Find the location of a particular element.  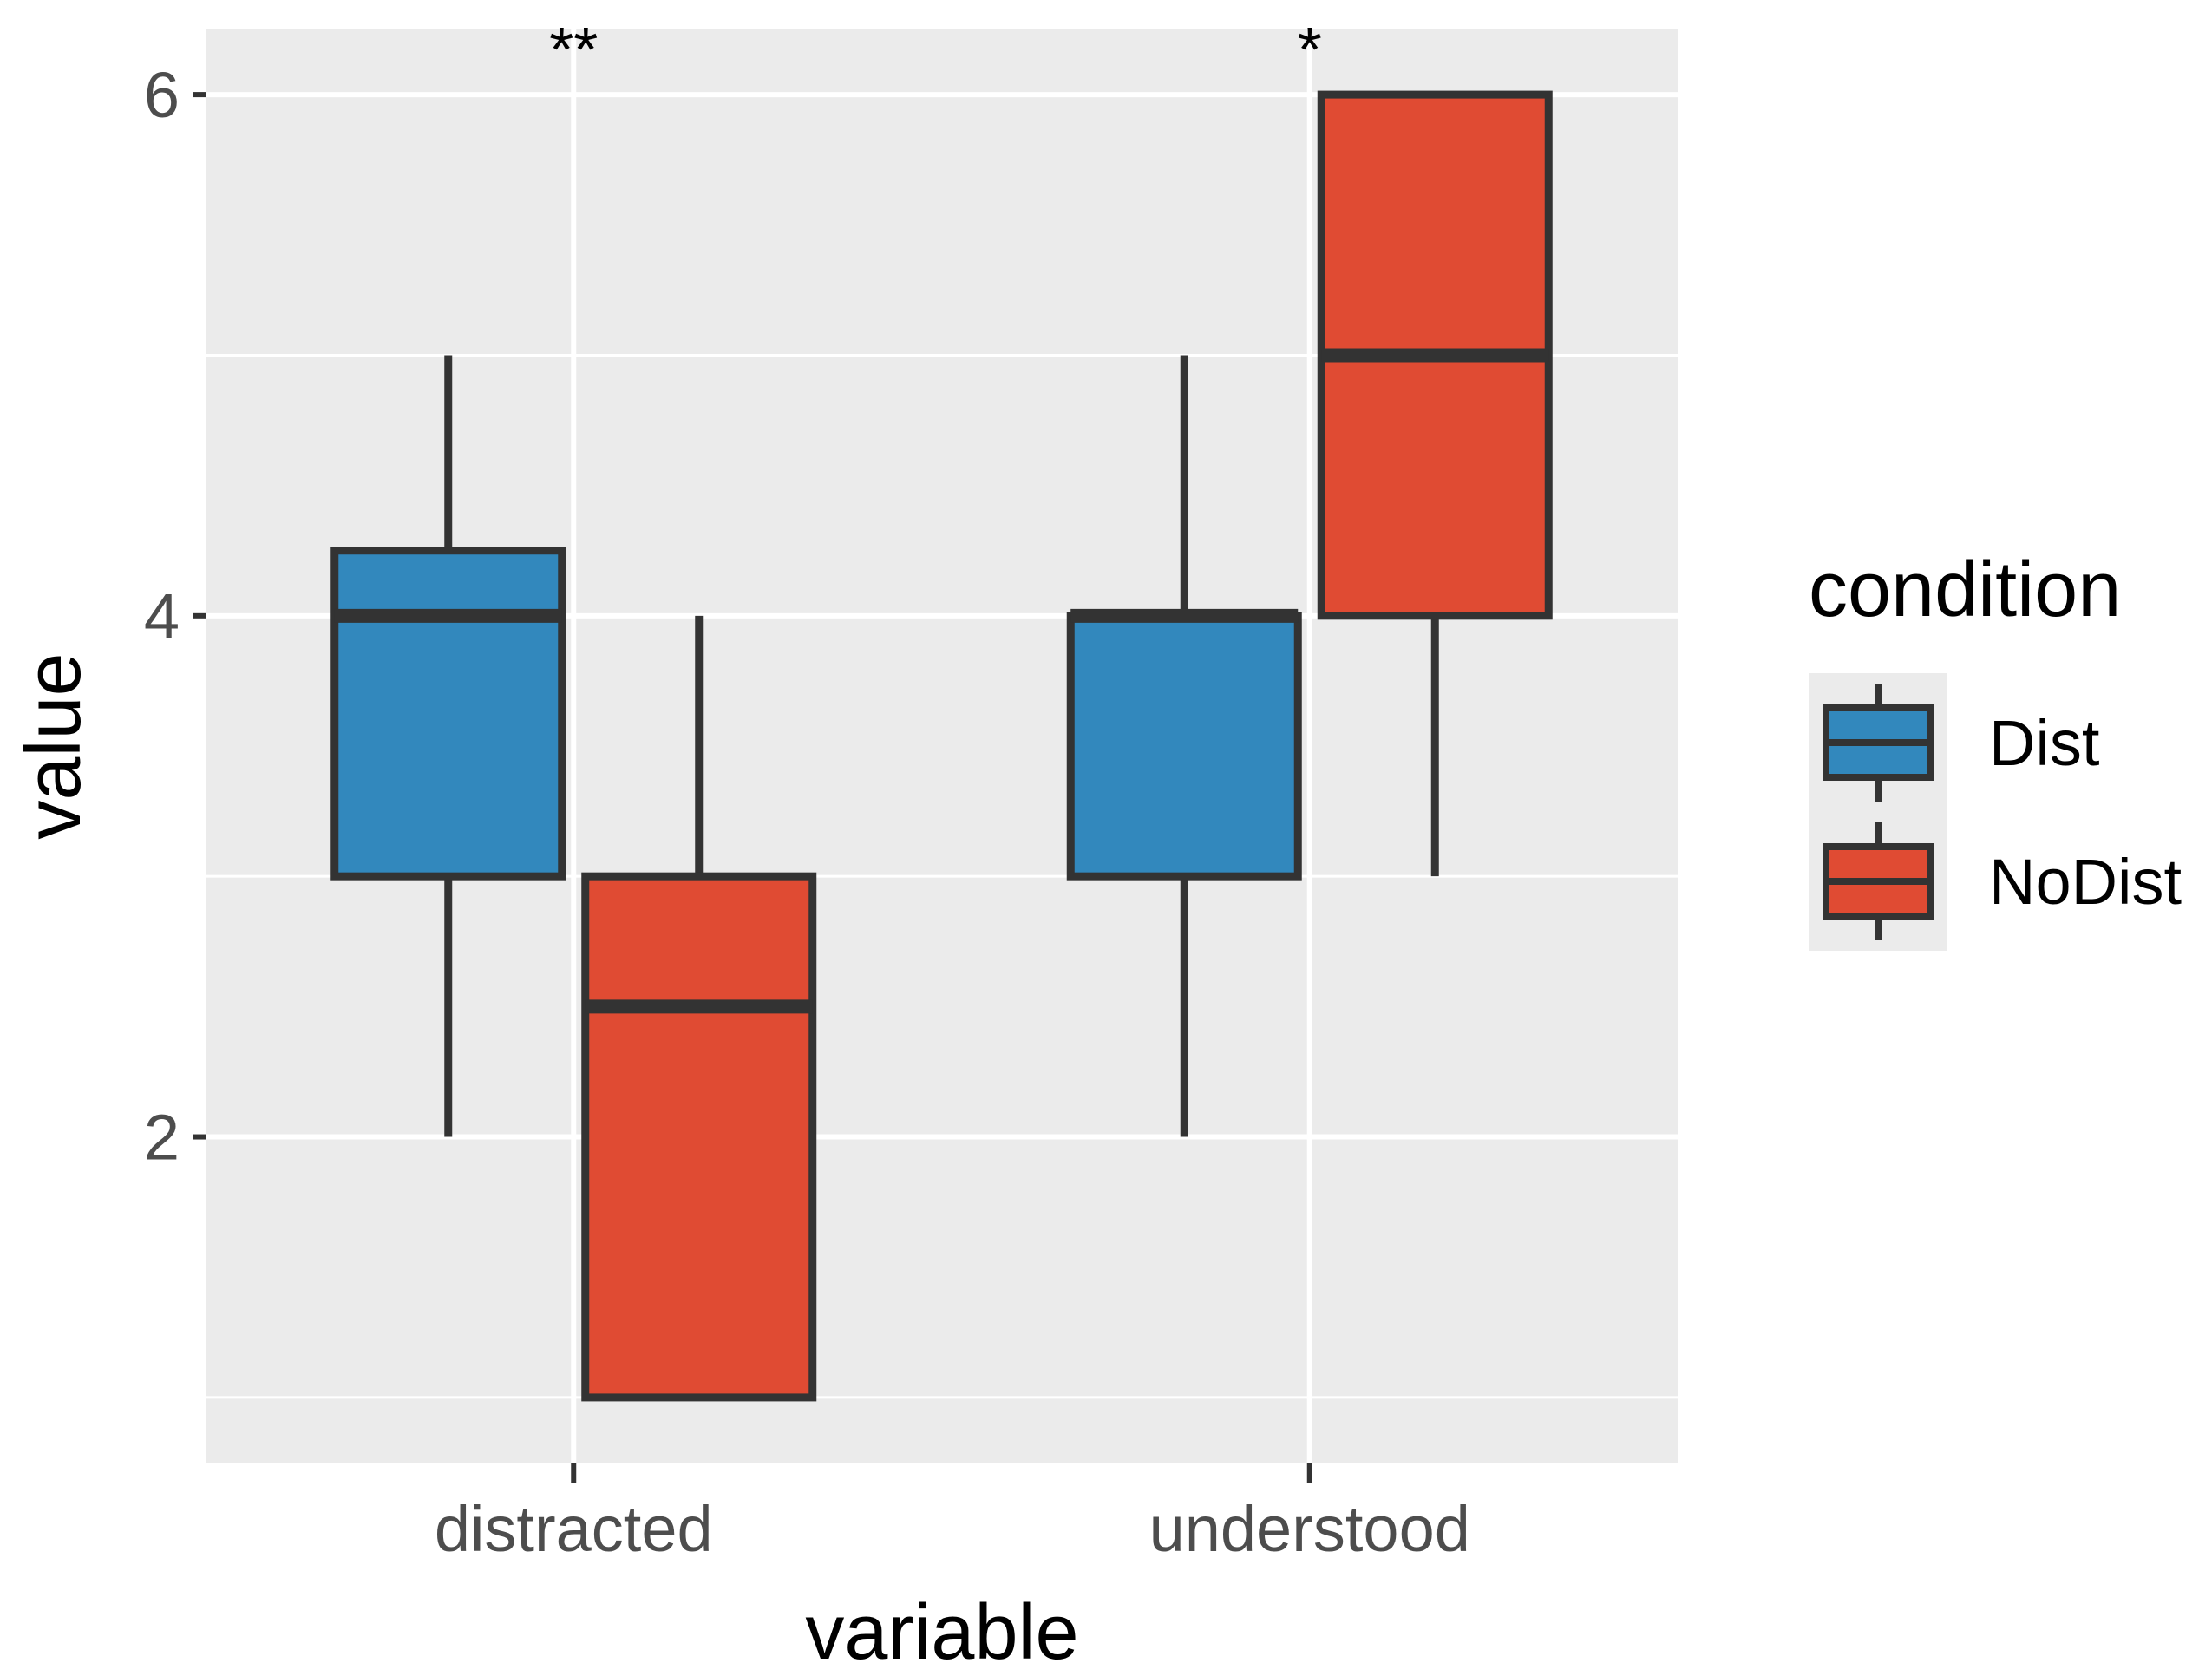

legend-key-dist: Dist is located at coordinates (1961, 743).